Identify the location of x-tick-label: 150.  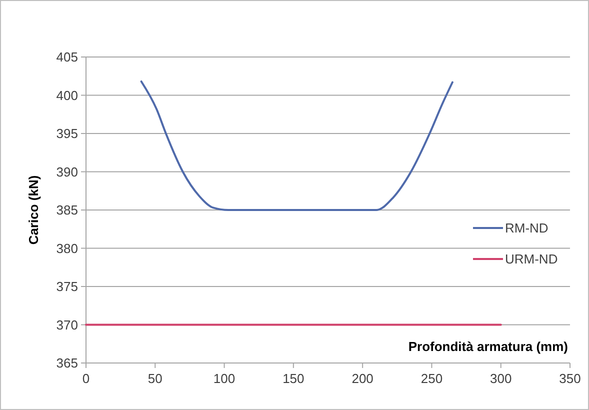
(293, 378).